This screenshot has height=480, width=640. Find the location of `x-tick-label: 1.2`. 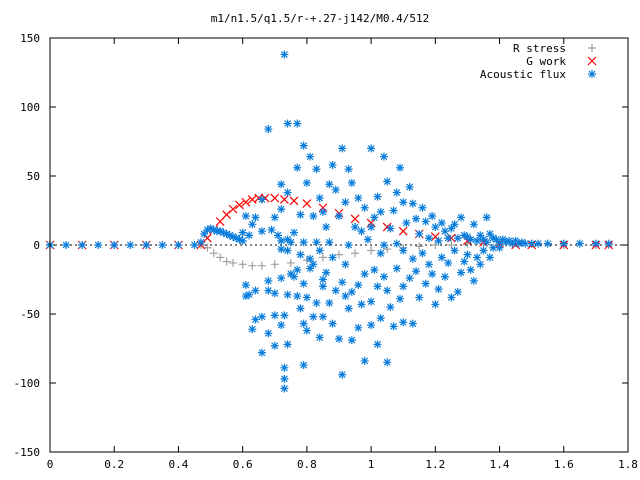

x-tick-label: 1.2 is located at coordinates (435, 464).